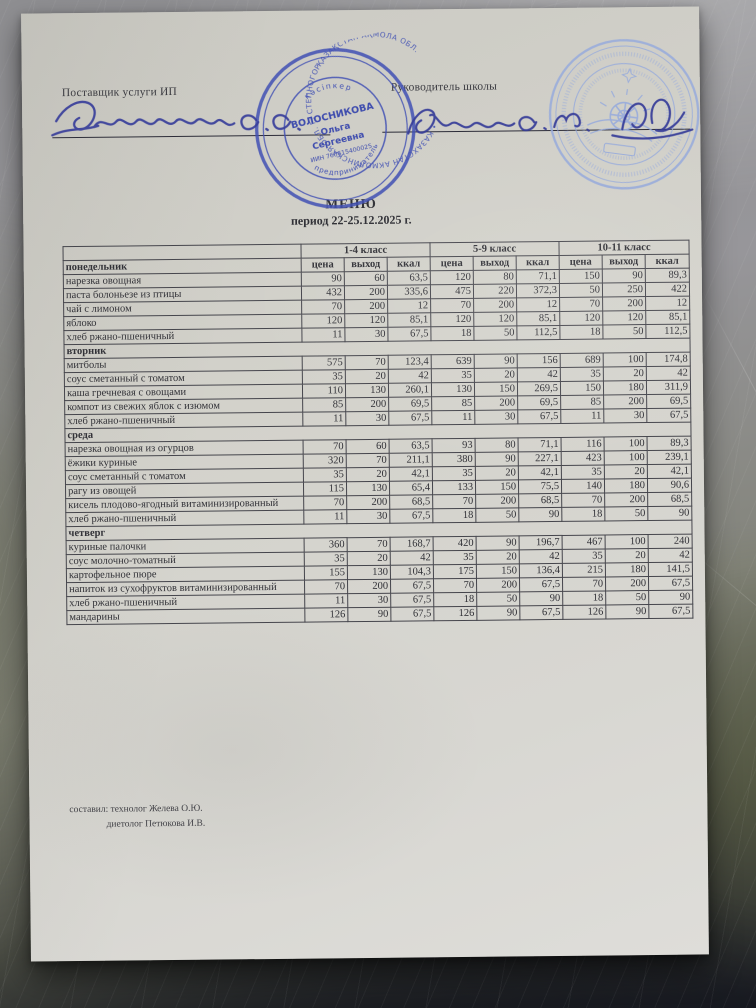  Describe the element at coordinates (452, 291) in the screenshot. I see `value-cell: 475` at that location.